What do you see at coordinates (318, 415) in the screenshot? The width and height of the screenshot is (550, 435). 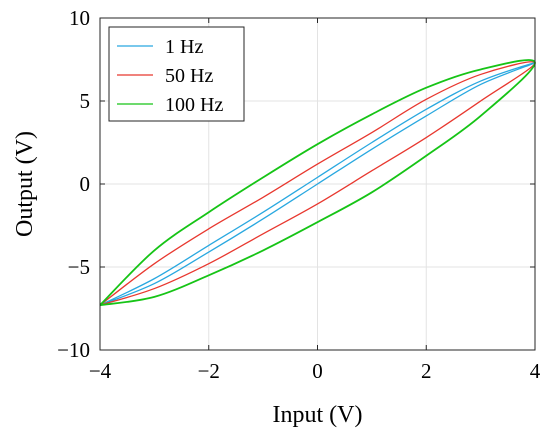 I see `x-axis-title: Input (V)` at bounding box center [318, 415].